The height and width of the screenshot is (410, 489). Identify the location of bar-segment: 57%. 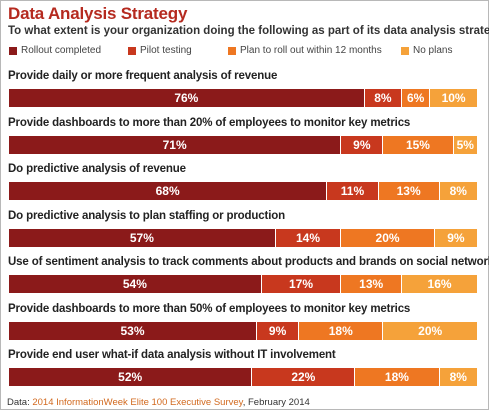
(142, 237).